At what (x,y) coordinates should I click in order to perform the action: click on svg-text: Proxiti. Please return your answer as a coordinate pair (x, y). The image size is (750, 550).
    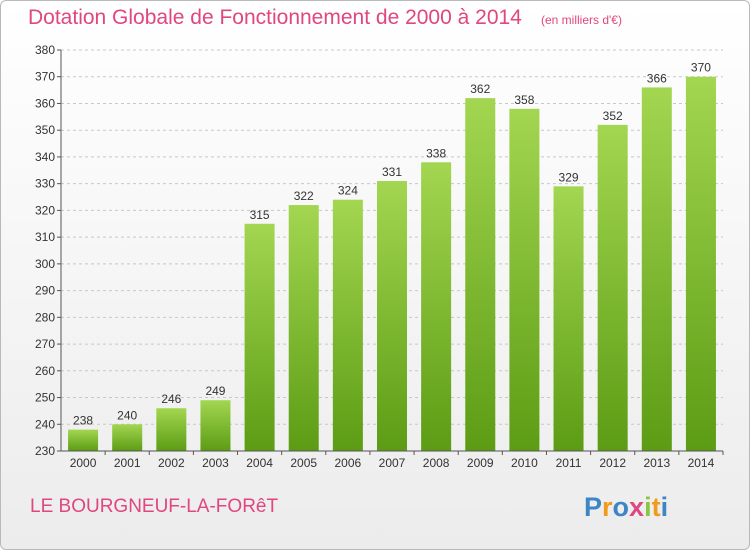
    Looking at the image, I should click on (626, 507).